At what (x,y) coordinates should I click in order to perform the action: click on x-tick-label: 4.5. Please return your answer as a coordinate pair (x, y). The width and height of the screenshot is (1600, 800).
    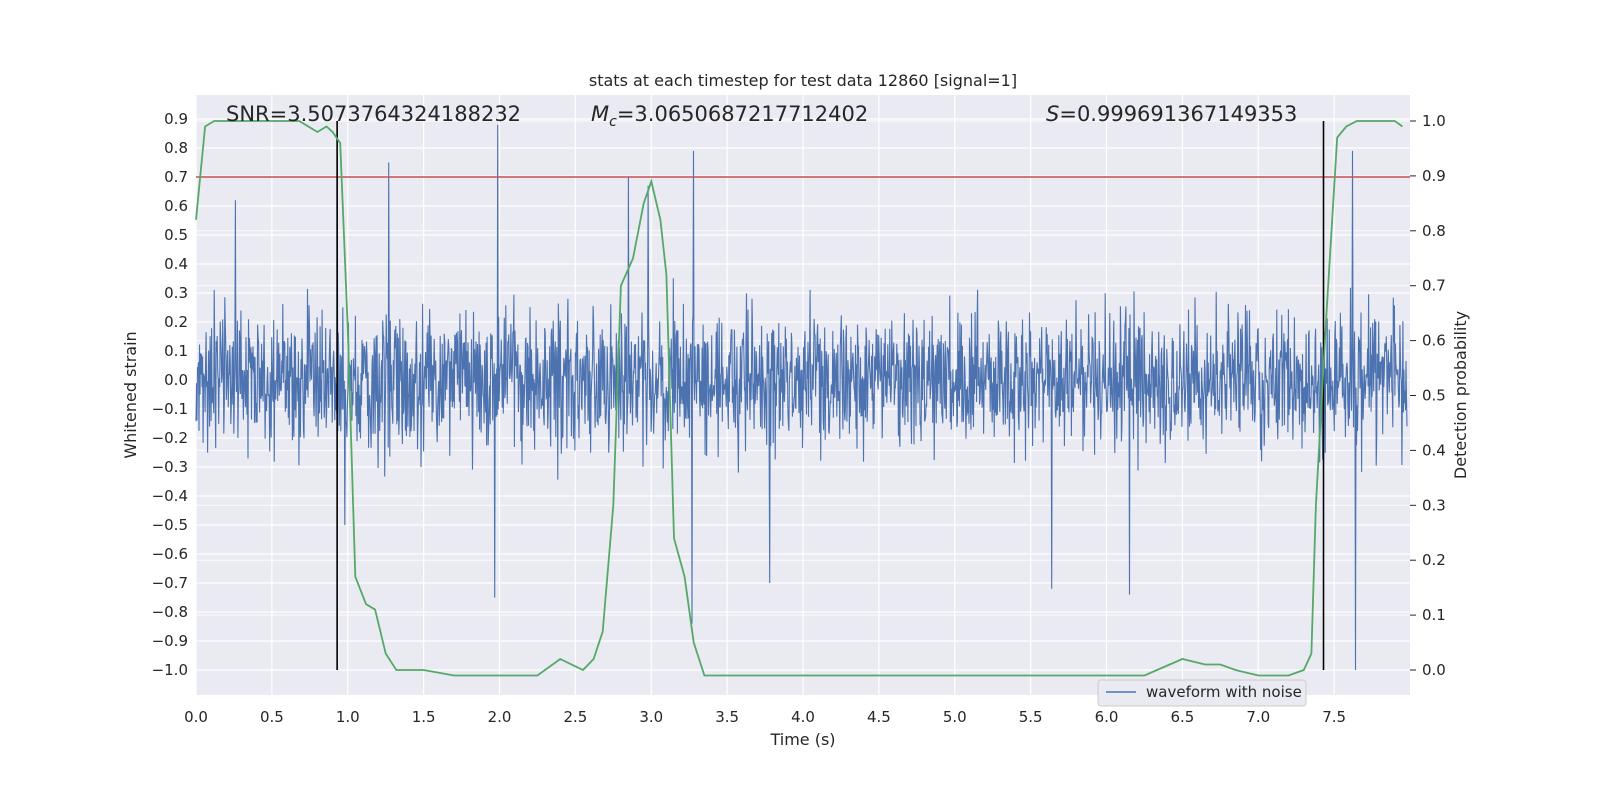
    Looking at the image, I should click on (879, 717).